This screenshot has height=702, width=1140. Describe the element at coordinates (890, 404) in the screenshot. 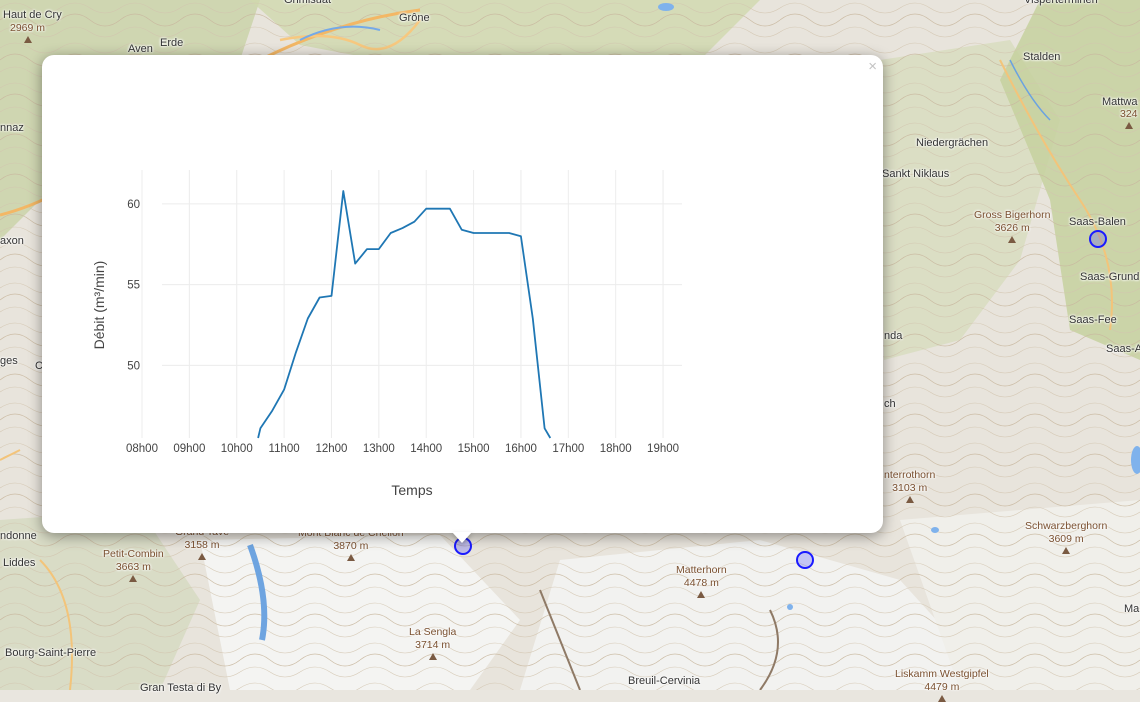

I see `place-label-tasch: ch` at that location.